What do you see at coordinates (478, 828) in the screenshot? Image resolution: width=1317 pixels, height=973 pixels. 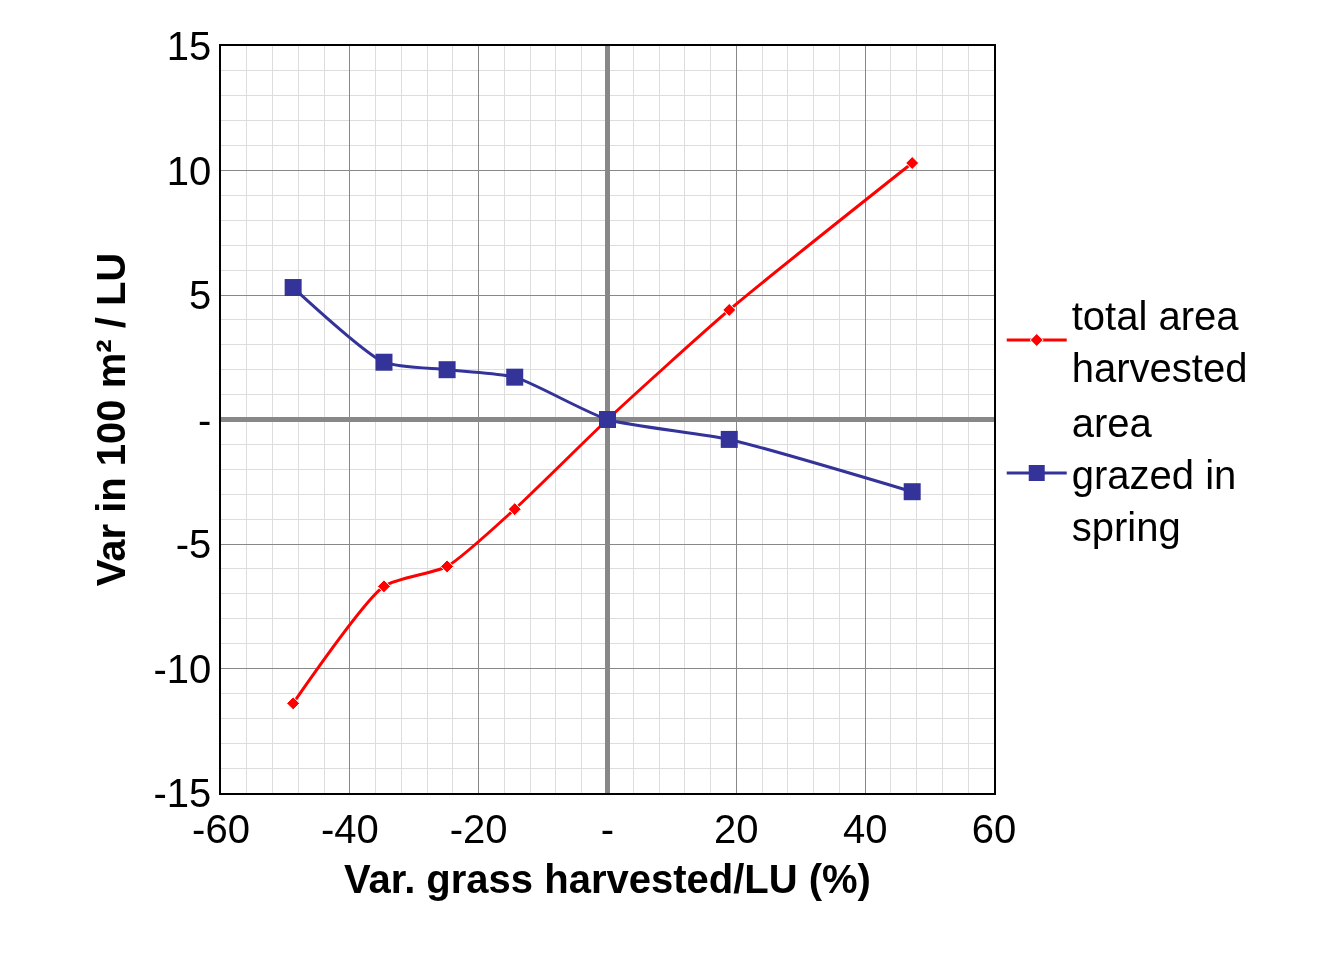 I see `x-tick-label: -20` at bounding box center [478, 828].